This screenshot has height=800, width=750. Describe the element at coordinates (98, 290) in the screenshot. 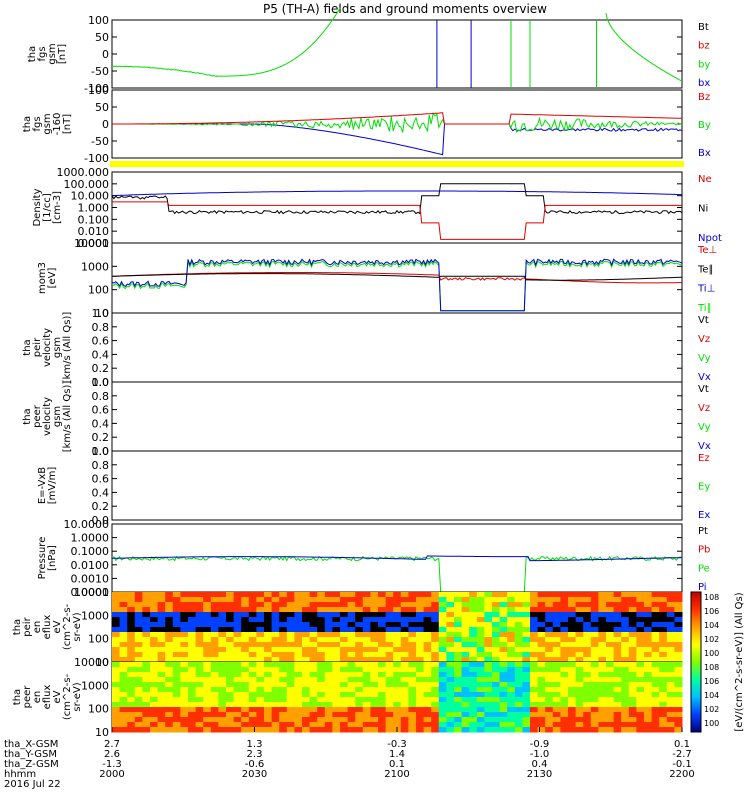

I see `ytick-label: 100` at that location.